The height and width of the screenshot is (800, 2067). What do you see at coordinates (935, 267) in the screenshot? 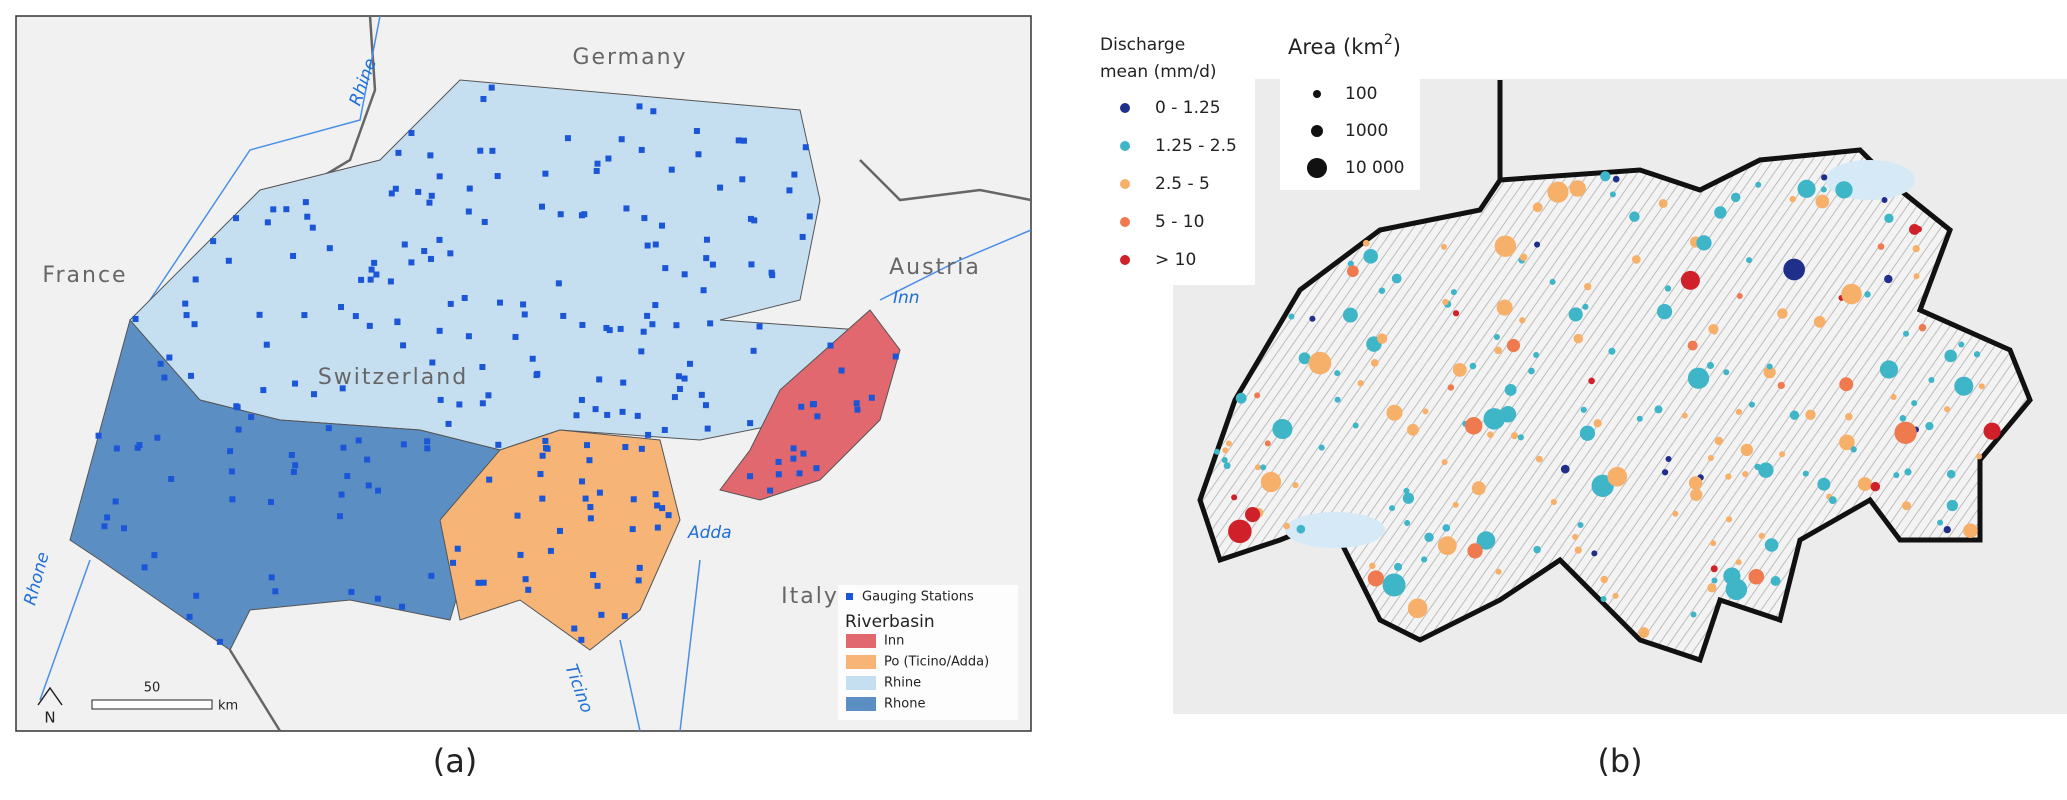
I see `country-label: Austria` at bounding box center [935, 267].